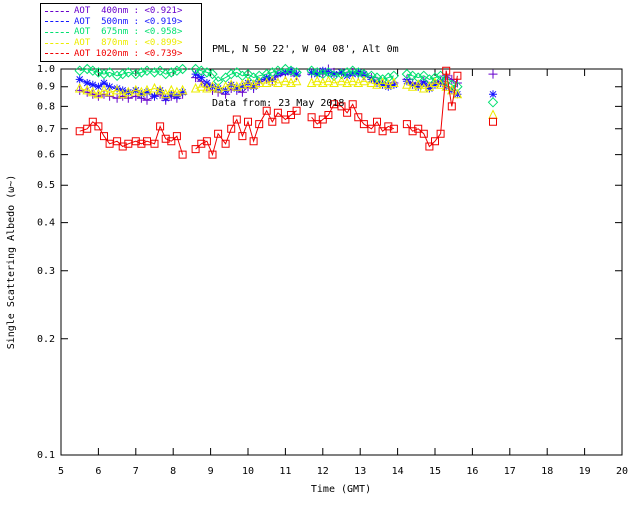  Describe the element at coordinates (46, 455) in the screenshot. I see `y-tick-label: 0.1` at that location.